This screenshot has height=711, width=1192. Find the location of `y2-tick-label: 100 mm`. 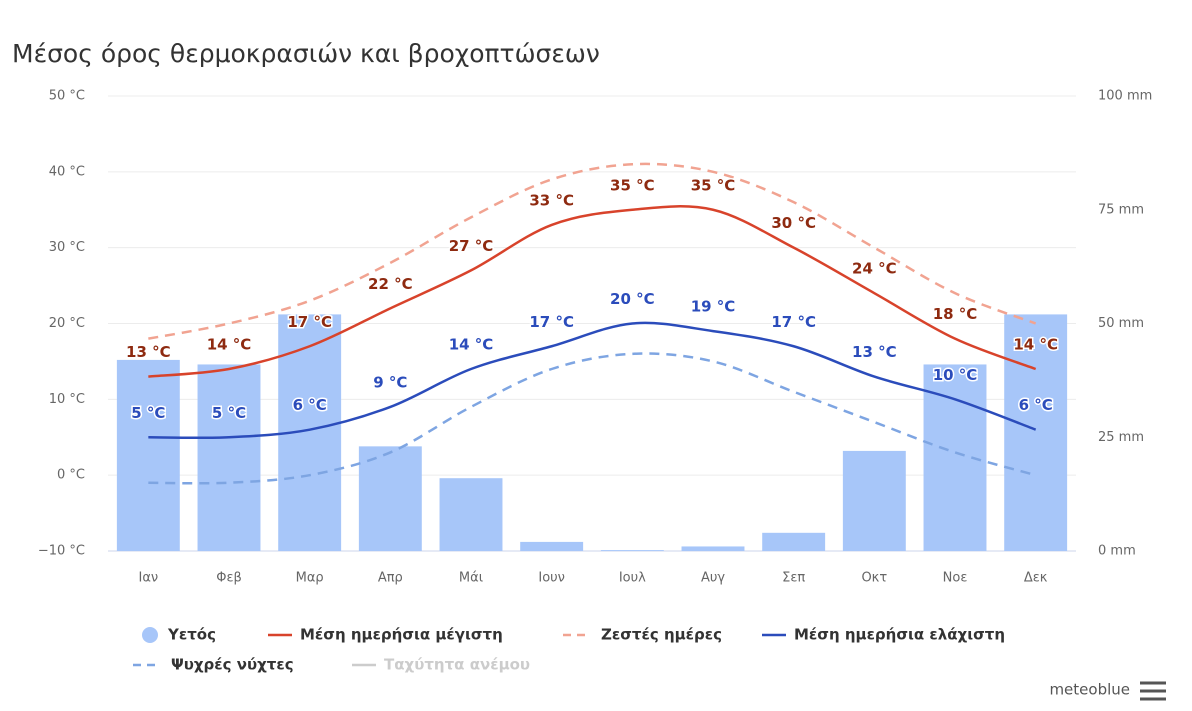

y2-tick-label: 100 mm is located at coordinates (1125, 96).